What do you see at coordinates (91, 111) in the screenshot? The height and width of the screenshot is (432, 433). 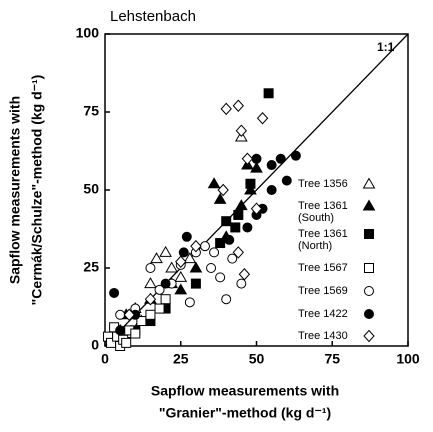 I see `y-tick-label: 75` at bounding box center [91, 111].